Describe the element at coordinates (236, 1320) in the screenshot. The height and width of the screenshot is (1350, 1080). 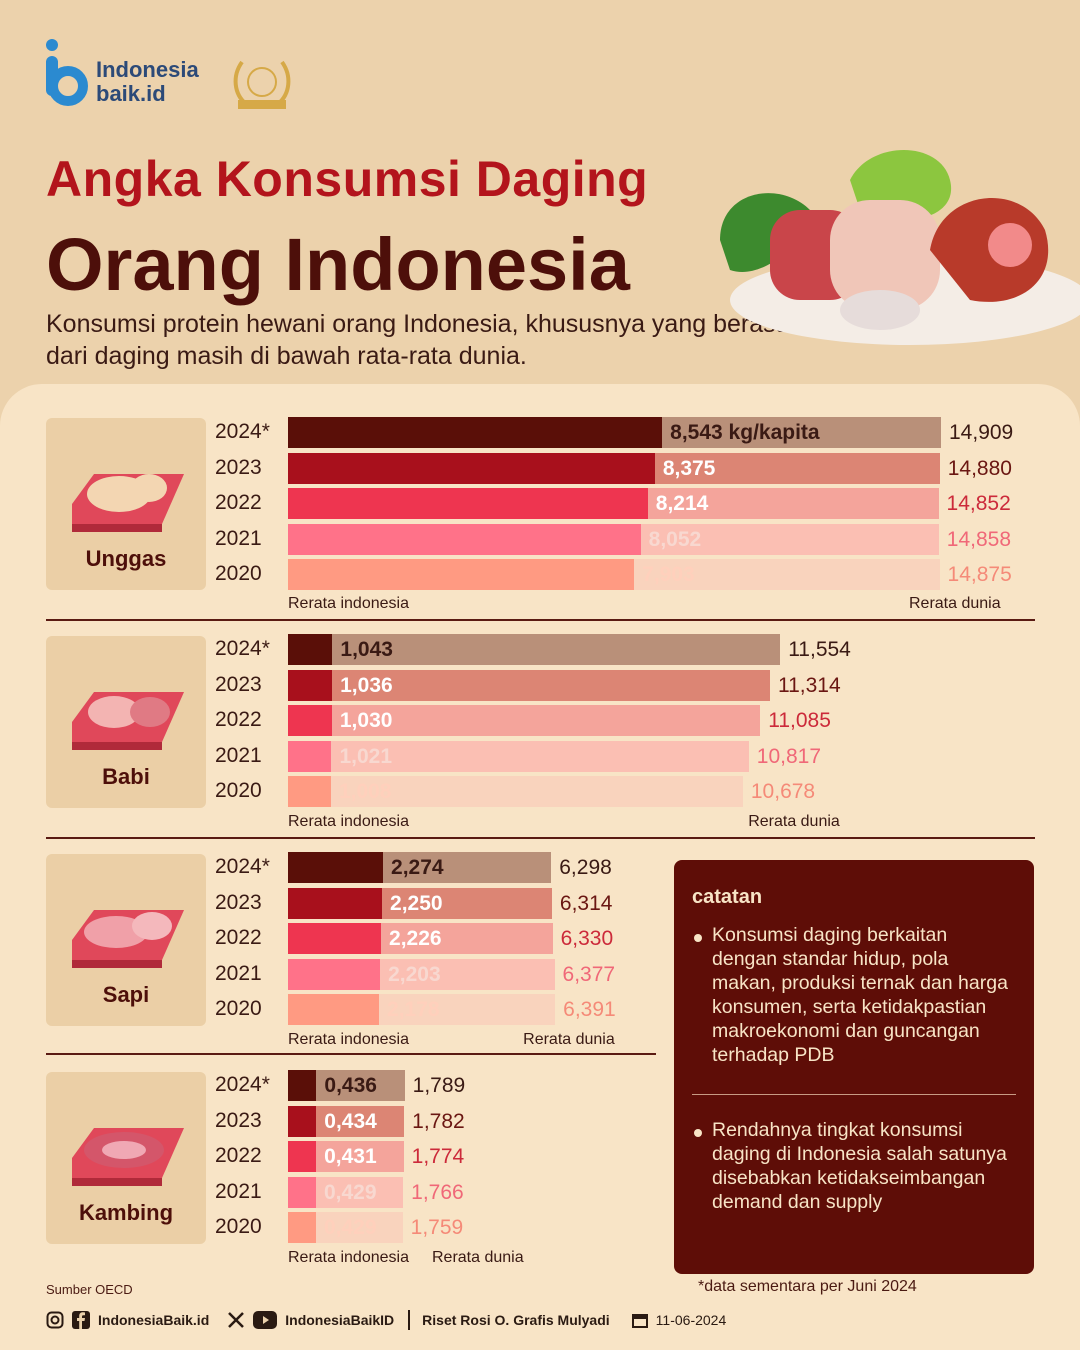
I see `x-icon` at that location.